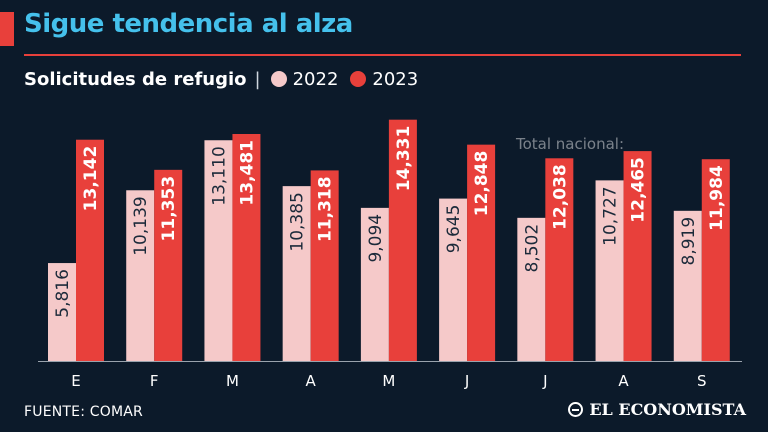 The image size is (768, 432). What do you see at coordinates (83, 412) in the screenshot?
I see `source-note: FUENTE: COMAR` at bounding box center [83, 412].